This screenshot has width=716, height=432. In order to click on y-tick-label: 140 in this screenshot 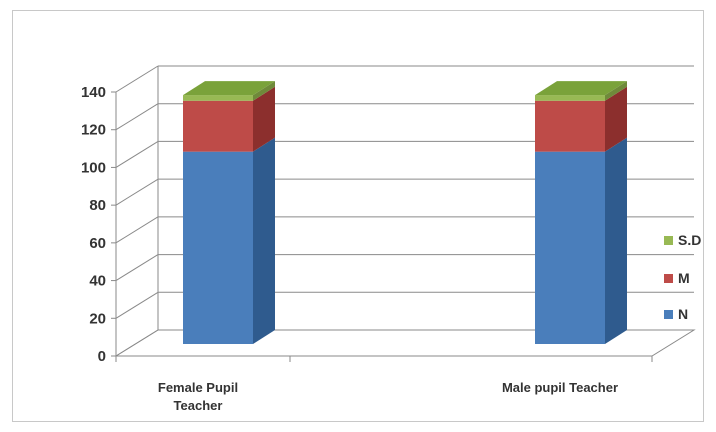, I will do `click(93, 92)`.